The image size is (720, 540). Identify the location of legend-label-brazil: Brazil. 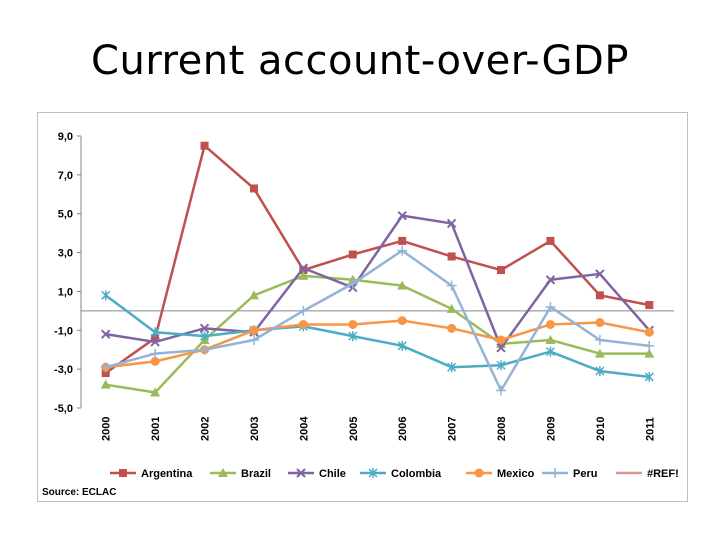
(256, 474).